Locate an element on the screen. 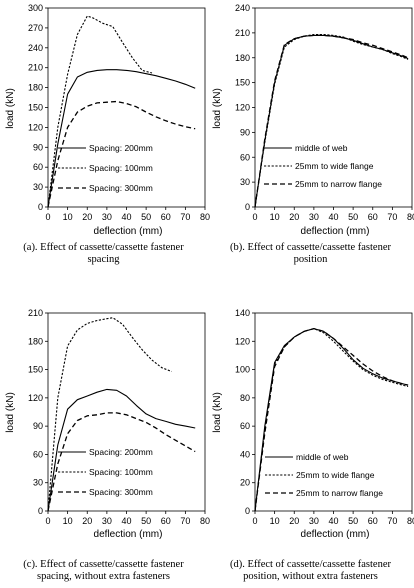 Image resolution: width=414 pixels, height=588 pixels. y-tick-label: 40 is located at coordinates (245, 454).